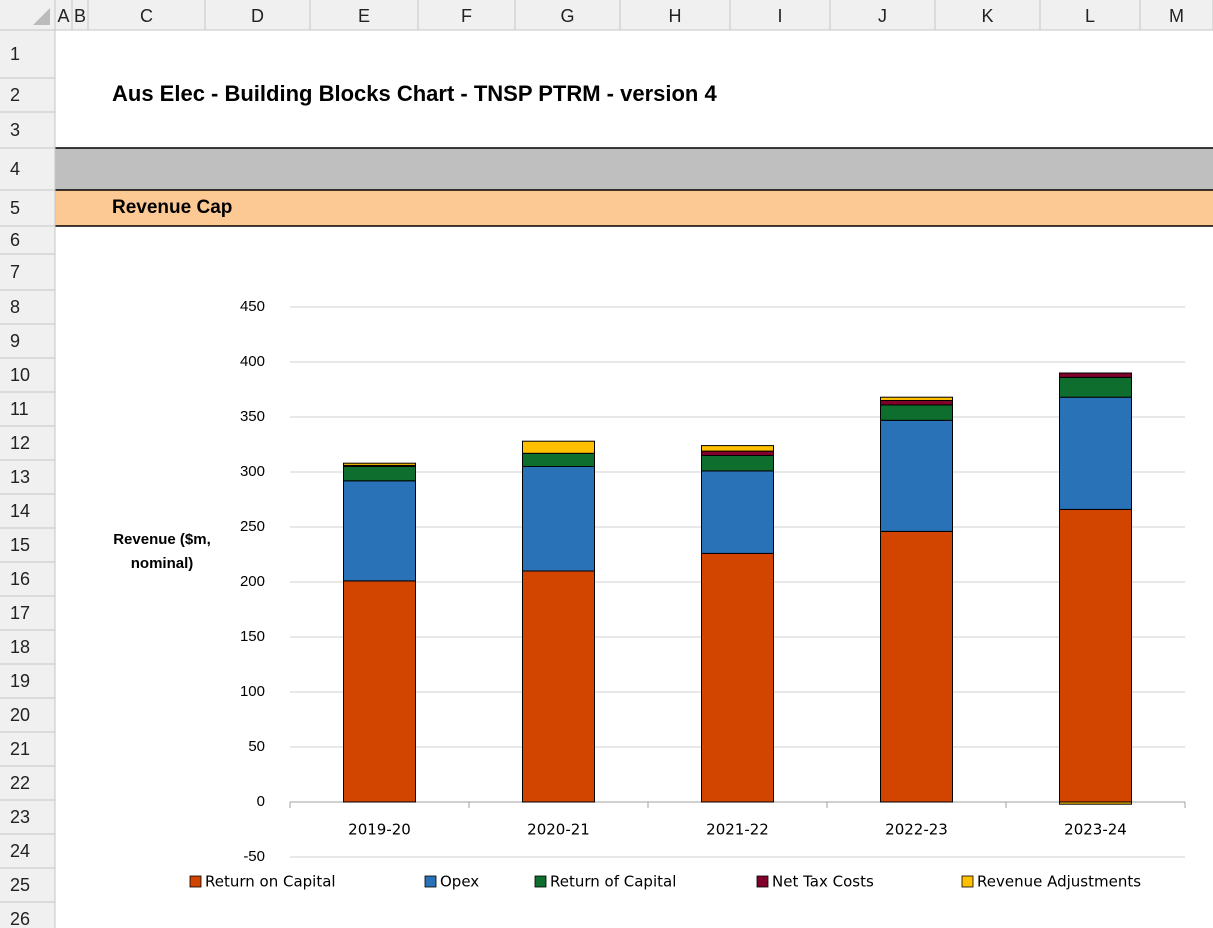  What do you see at coordinates (15, 240) in the screenshot?
I see `row-header: 6` at bounding box center [15, 240].